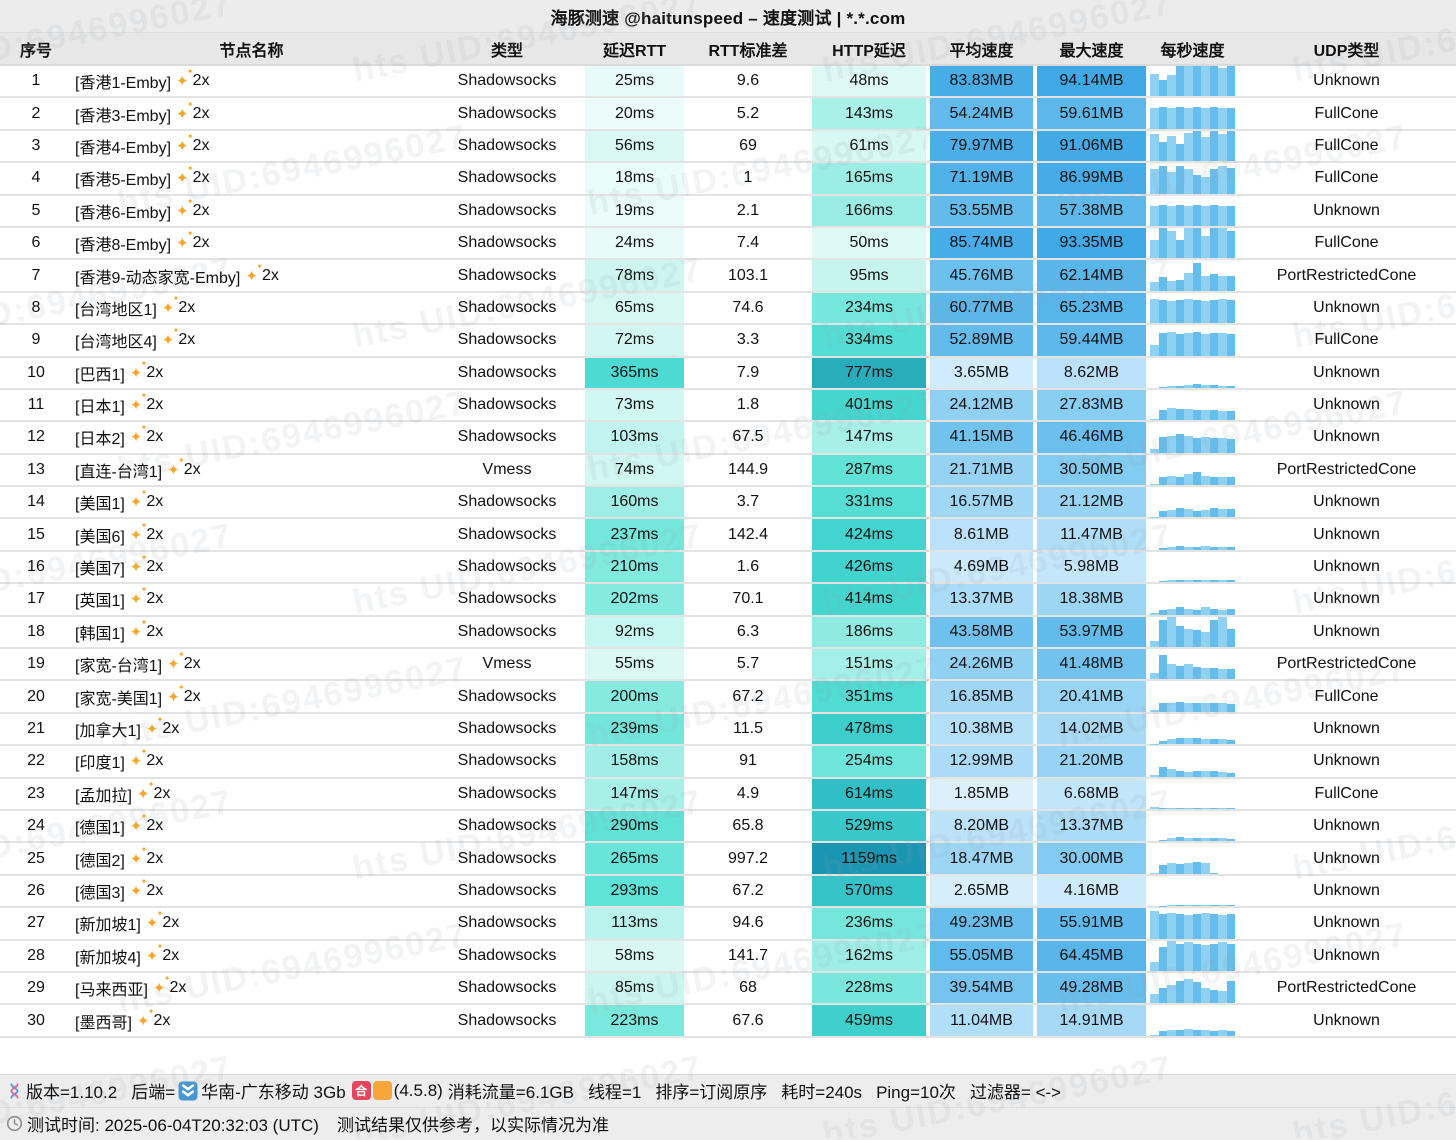 The width and height of the screenshot is (1456, 1140). I want to click on cell-rtt-stddev: 4.9, so click(748, 793).